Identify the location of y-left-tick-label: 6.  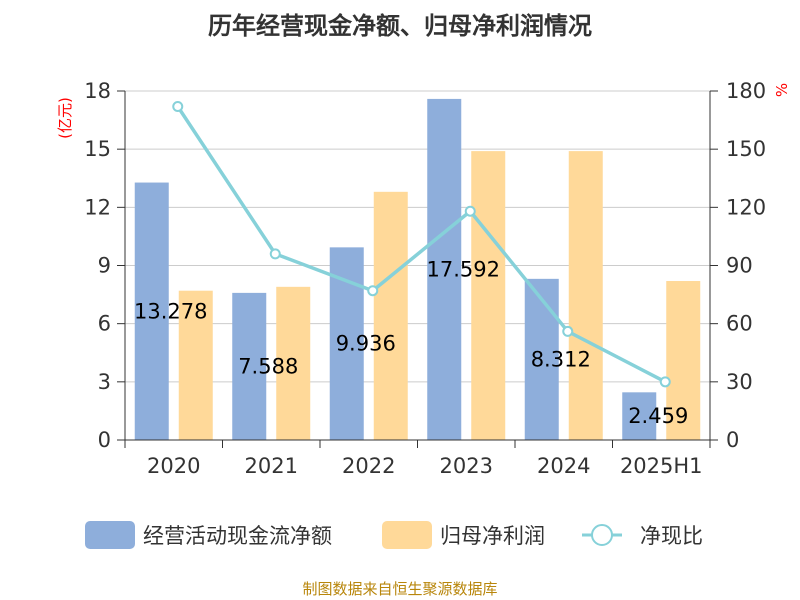
(104, 324).